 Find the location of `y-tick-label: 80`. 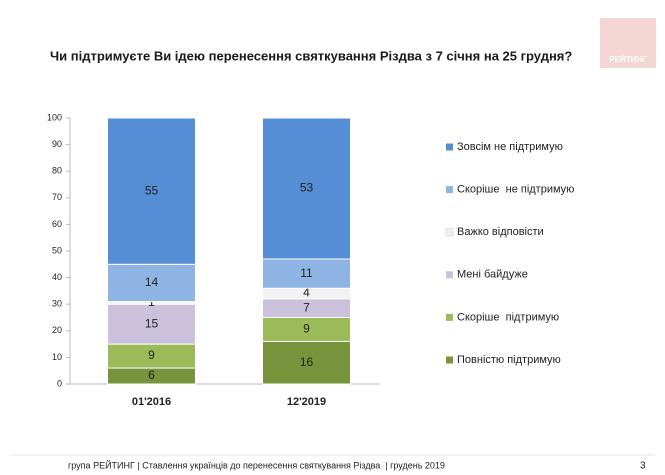

y-tick-label: 80 is located at coordinates (57, 171).